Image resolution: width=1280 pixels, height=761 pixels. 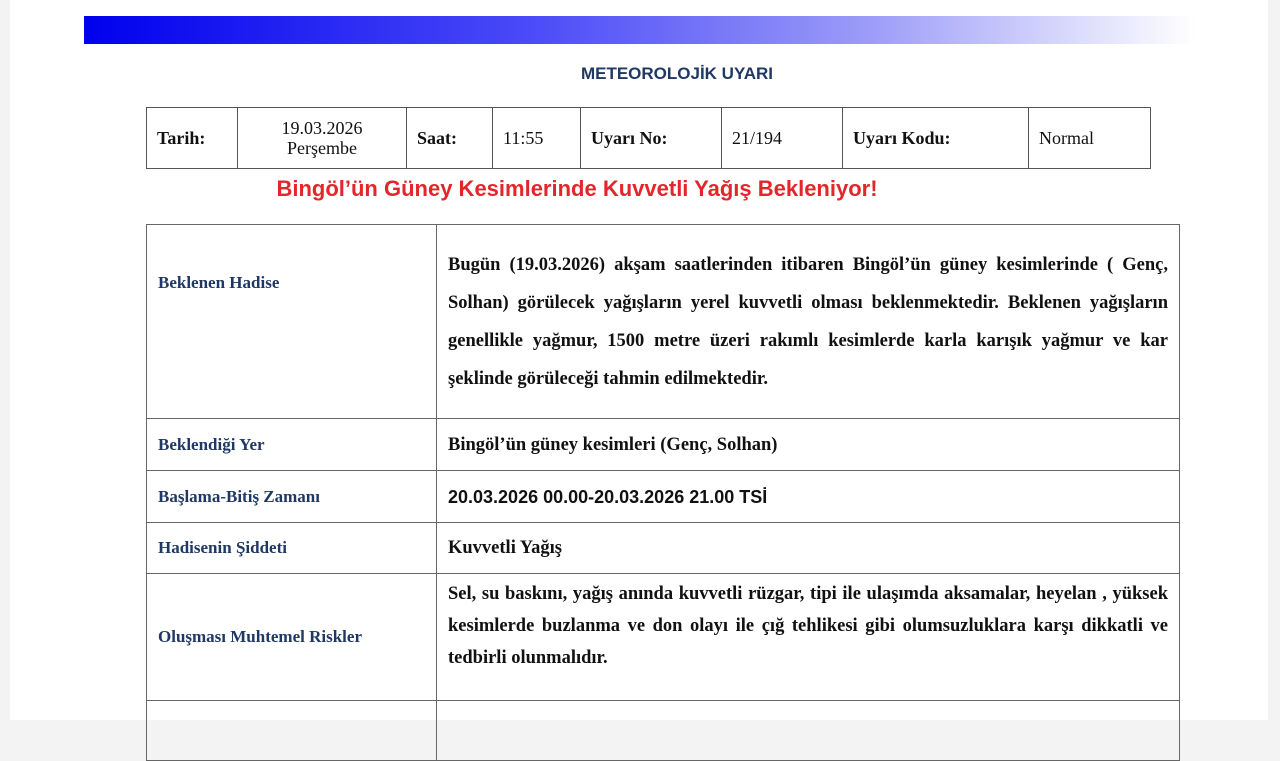 I want to click on date-cell: 19.03.2026 Perşembe, so click(x=322, y=138).